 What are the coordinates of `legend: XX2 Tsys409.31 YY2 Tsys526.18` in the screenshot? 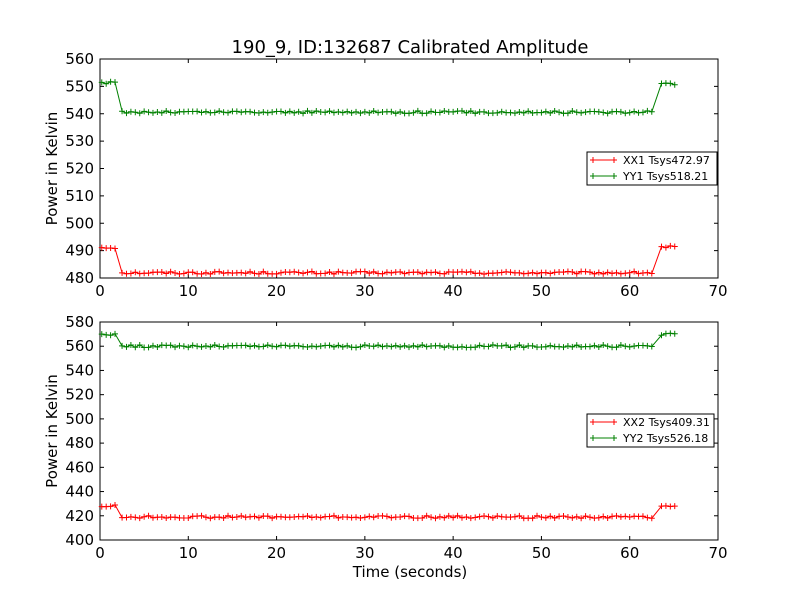 It's located at (650, 430).